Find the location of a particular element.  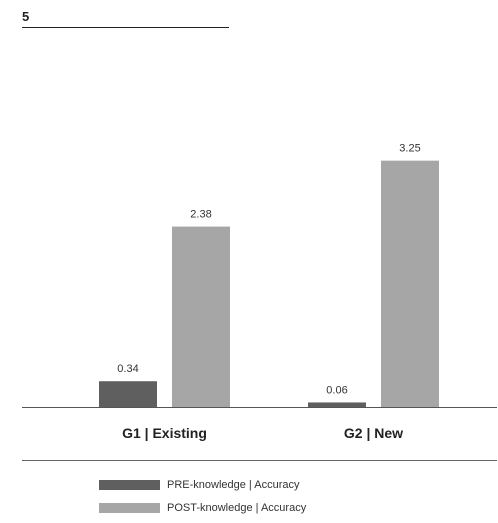

category-label-g2: G2 | New is located at coordinates (373, 433).